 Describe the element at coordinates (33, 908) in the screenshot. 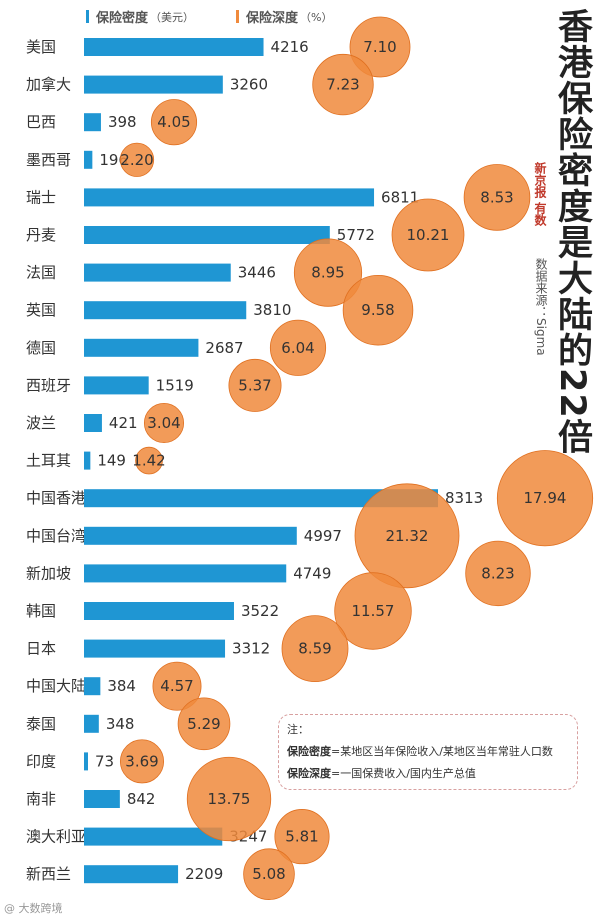

I see `watermark: @ 大数跨境` at that location.